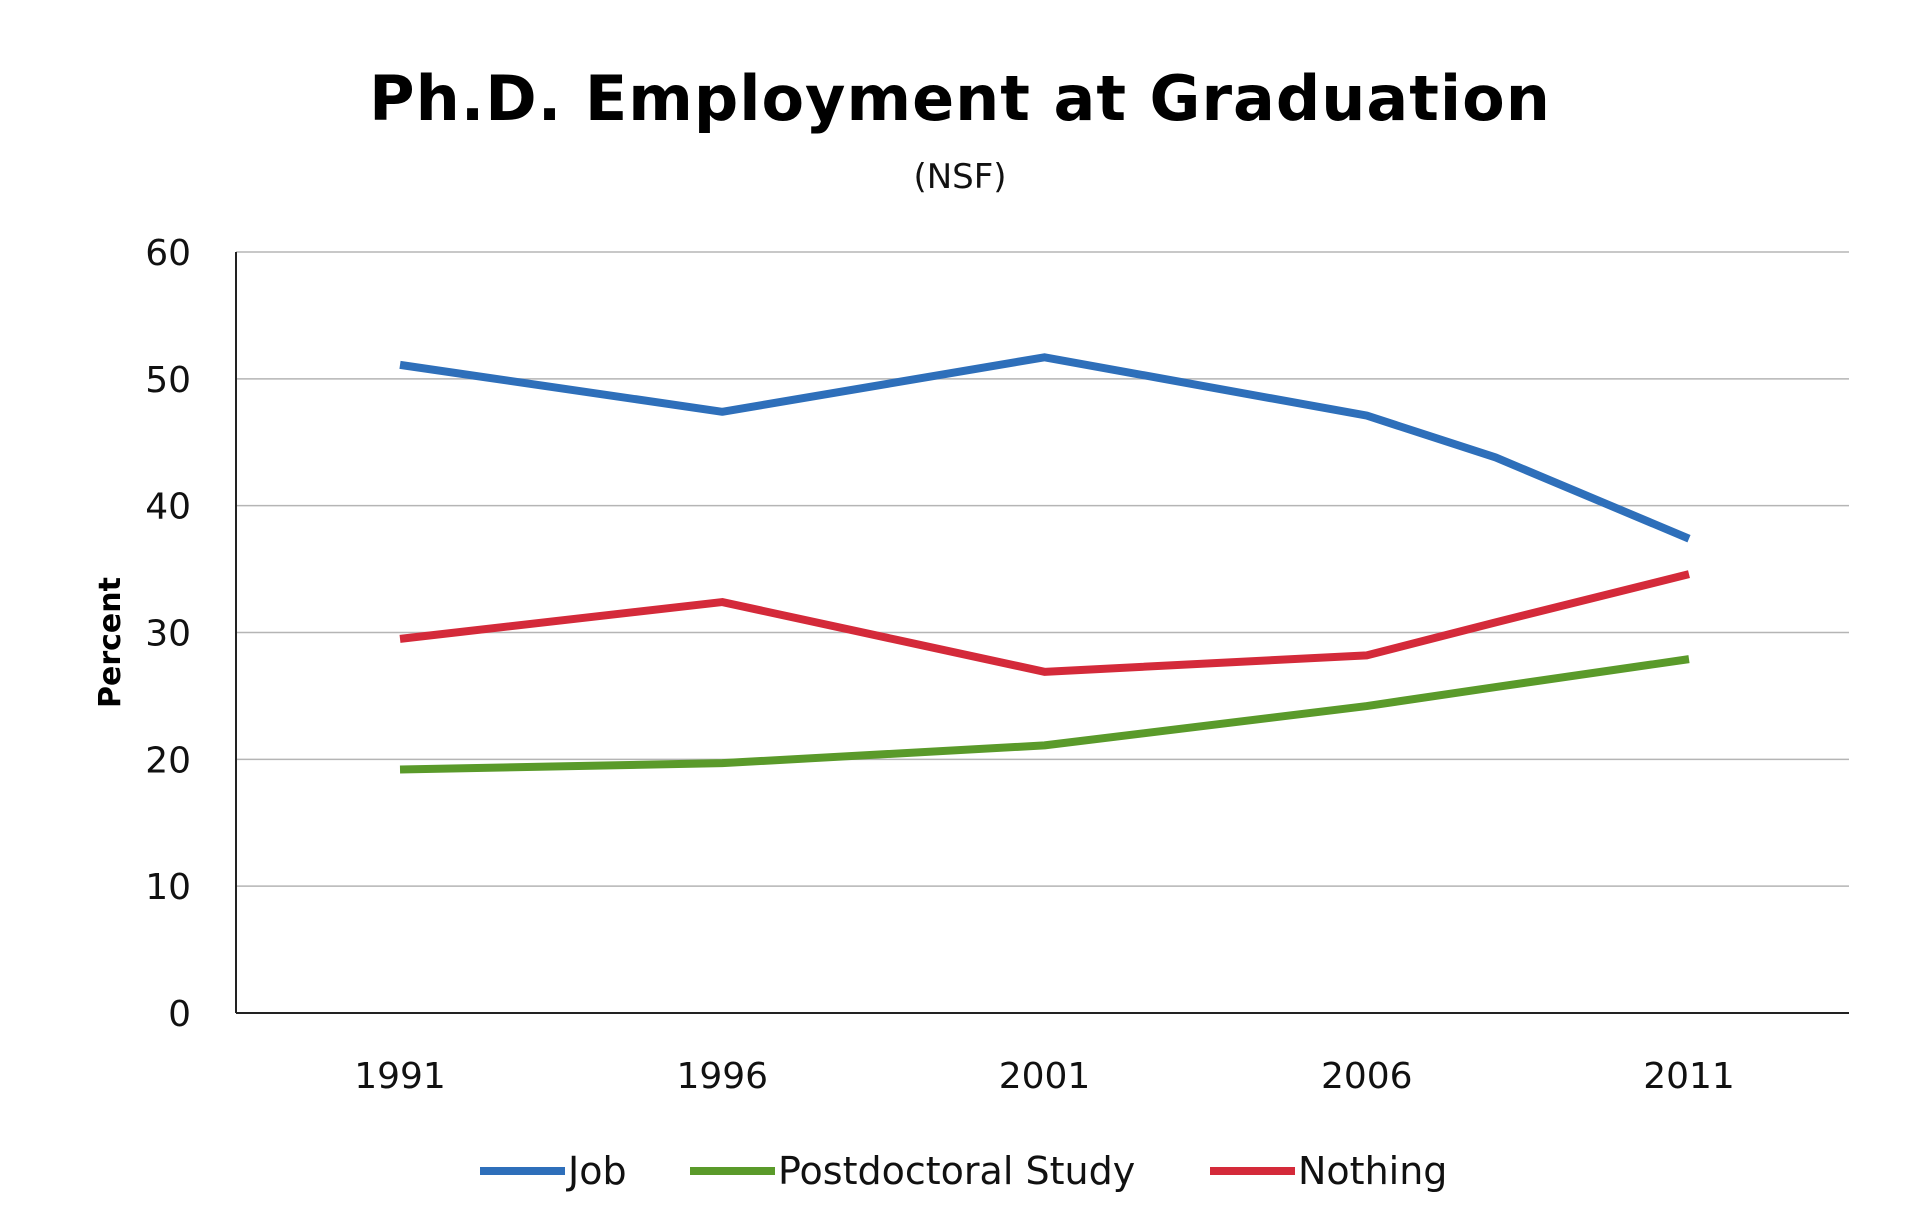 The width and height of the screenshot is (1908, 1227). Describe the element at coordinates (168, 380) in the screenshot. I see `y-tick-label: 50` at that location.